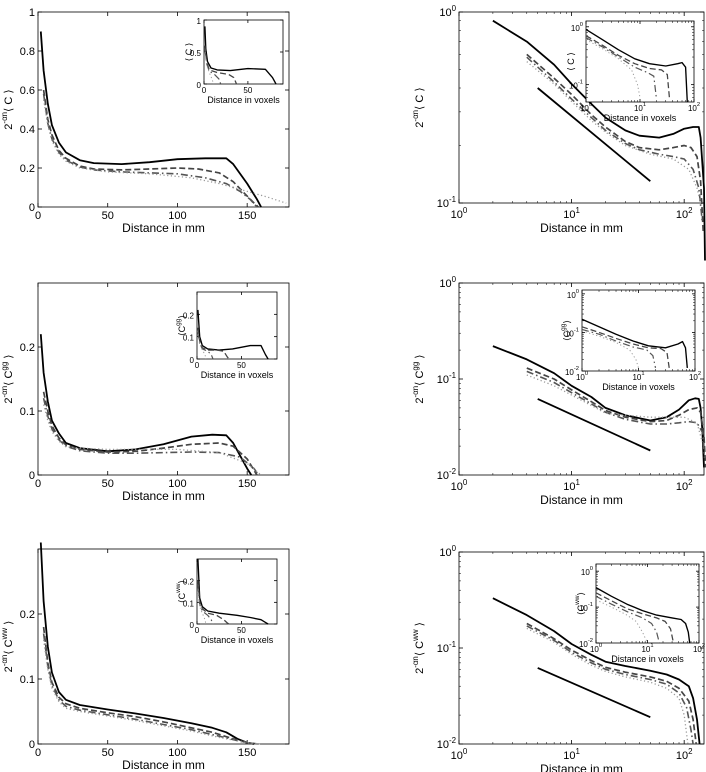 This screenshot has height=772, width=706. I want to click on y-axis-label: ⟨Cgg⟩, so click(566, 330).